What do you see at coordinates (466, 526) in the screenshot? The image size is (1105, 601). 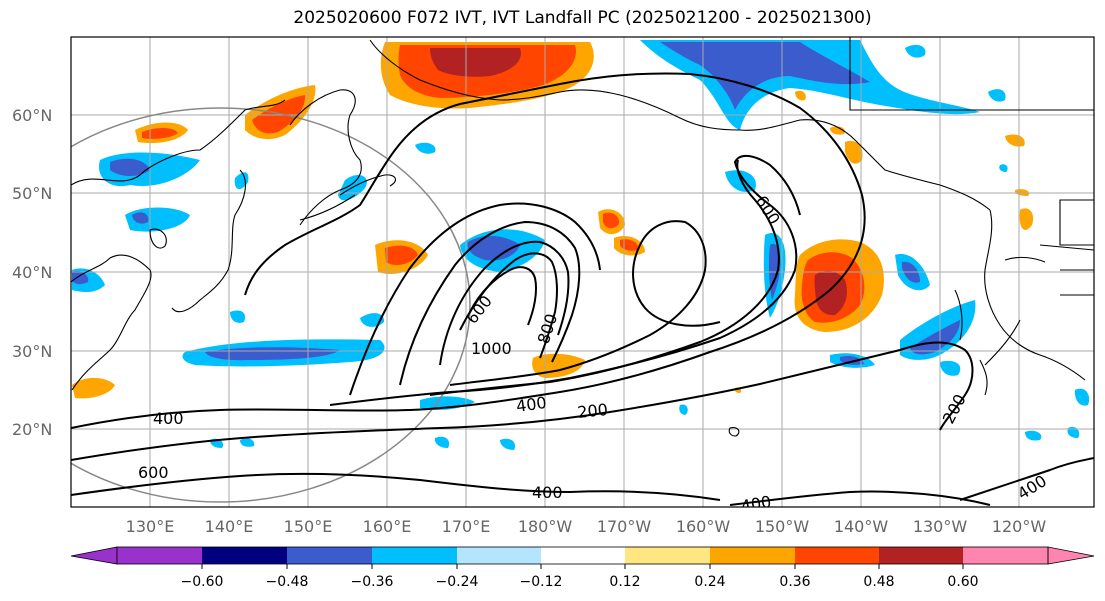 I see `lon-label: 170°E` at bounding box center [466, 526].